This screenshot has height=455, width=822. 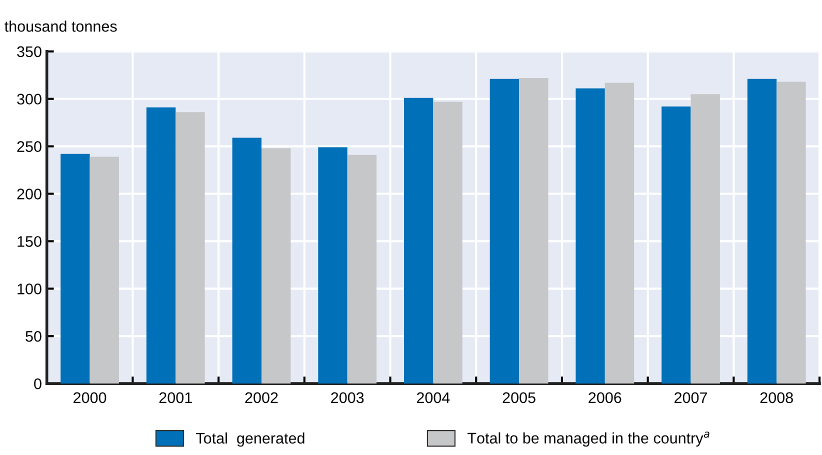 I want to click on y-tick-label: 350, so click(x=29, y=52).